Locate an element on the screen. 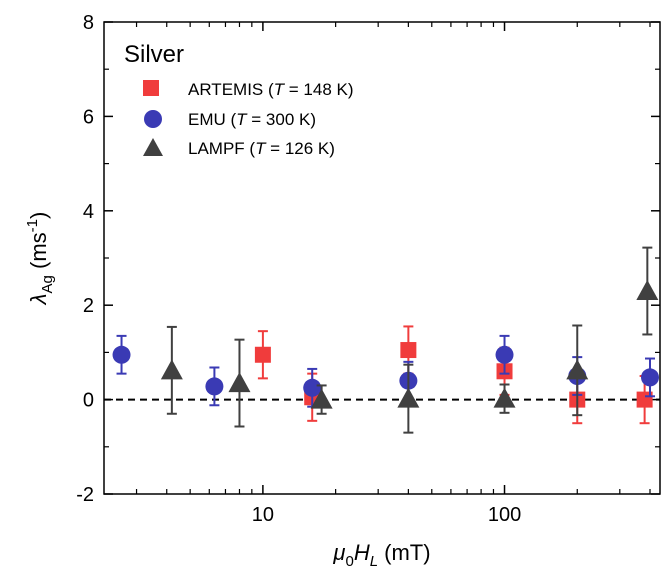 Image resolution: width=672 pixels, height=570 pixels. legend-lampf-pre: LAMPF ( is located at coordinates (221, 148).